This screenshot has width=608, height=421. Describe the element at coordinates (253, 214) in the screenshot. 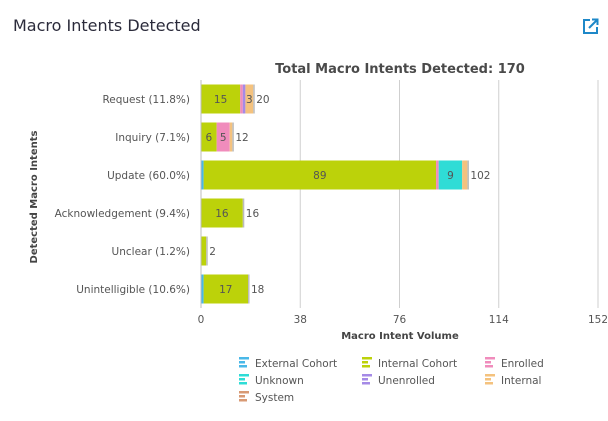

I see `total-label: 16` at that location.